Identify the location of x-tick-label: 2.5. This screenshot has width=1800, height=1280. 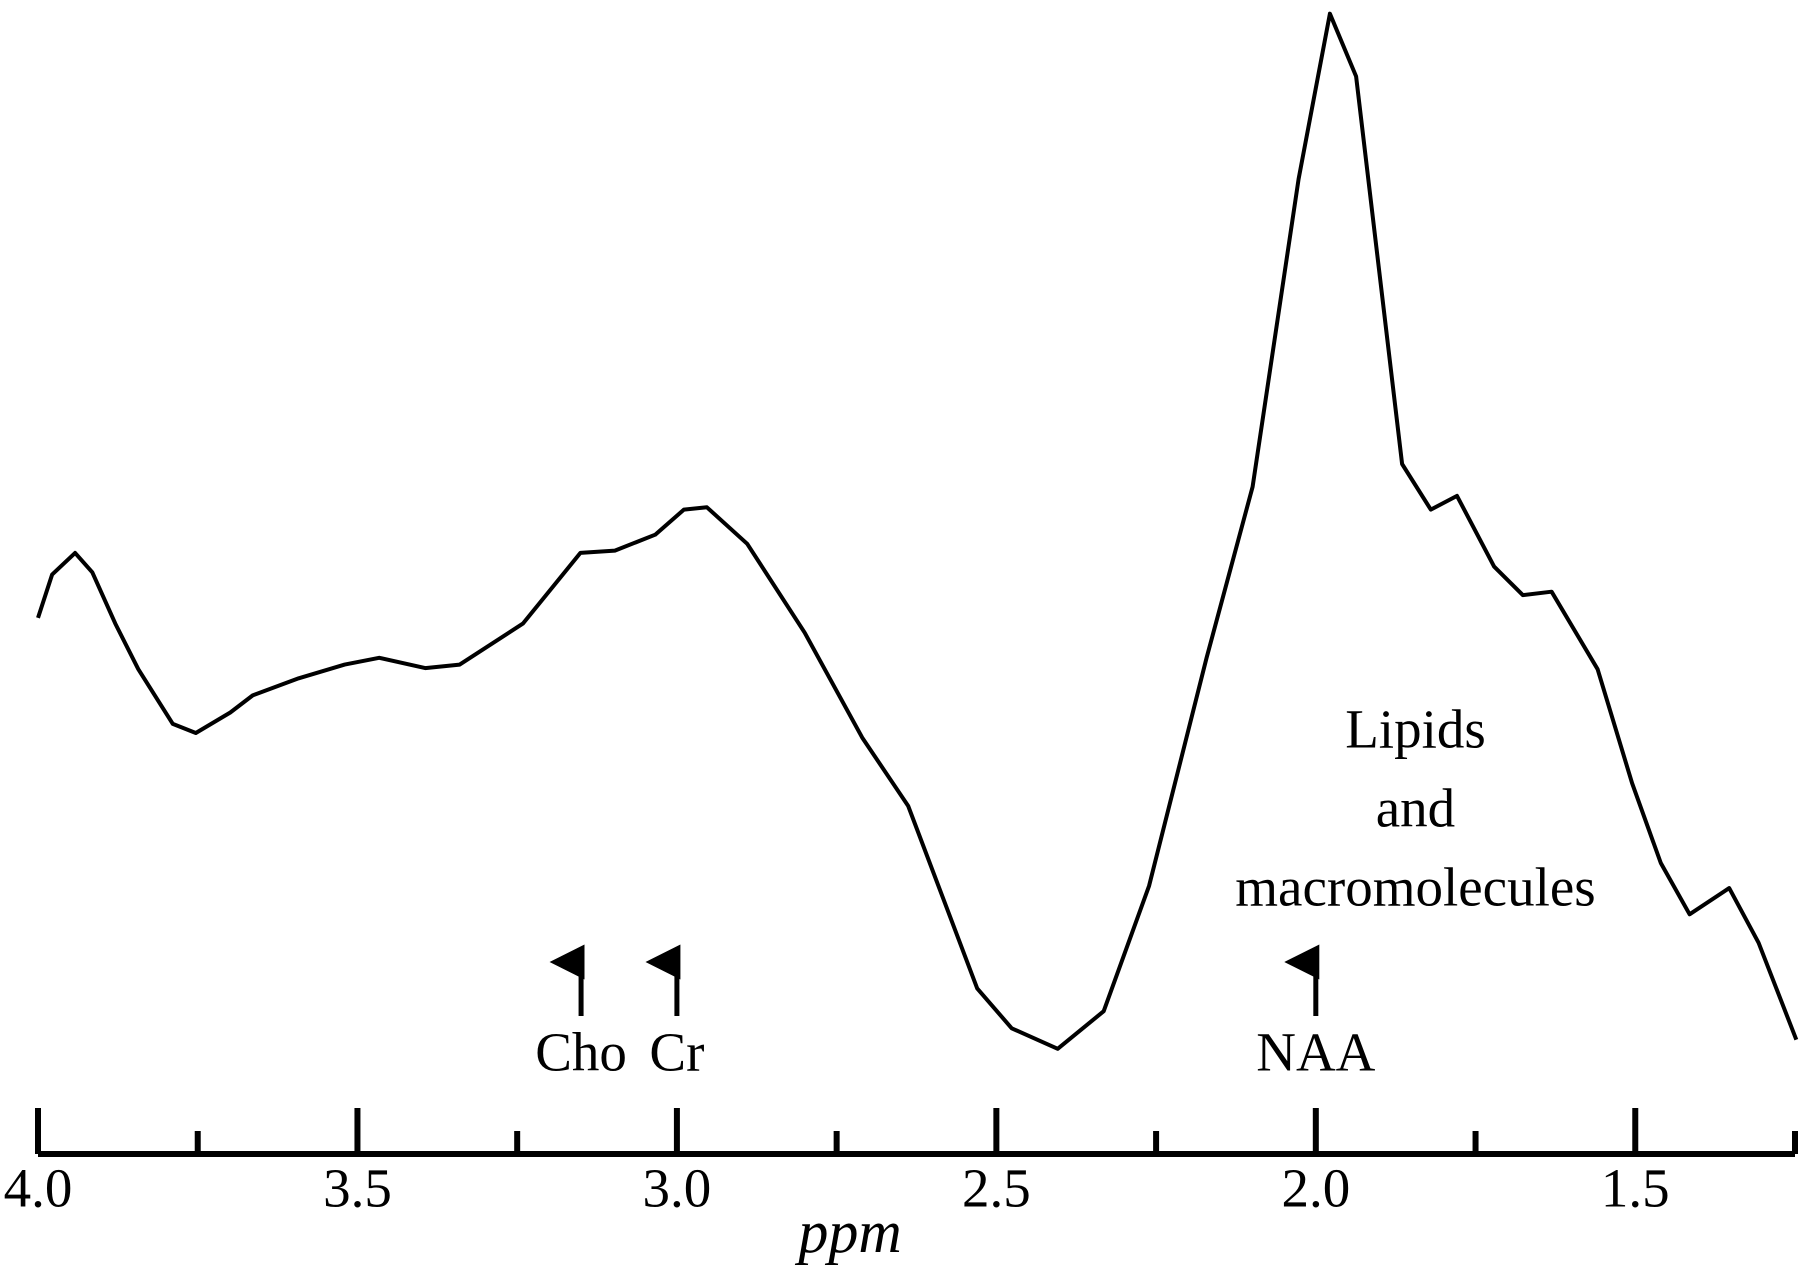
(996, 1188).